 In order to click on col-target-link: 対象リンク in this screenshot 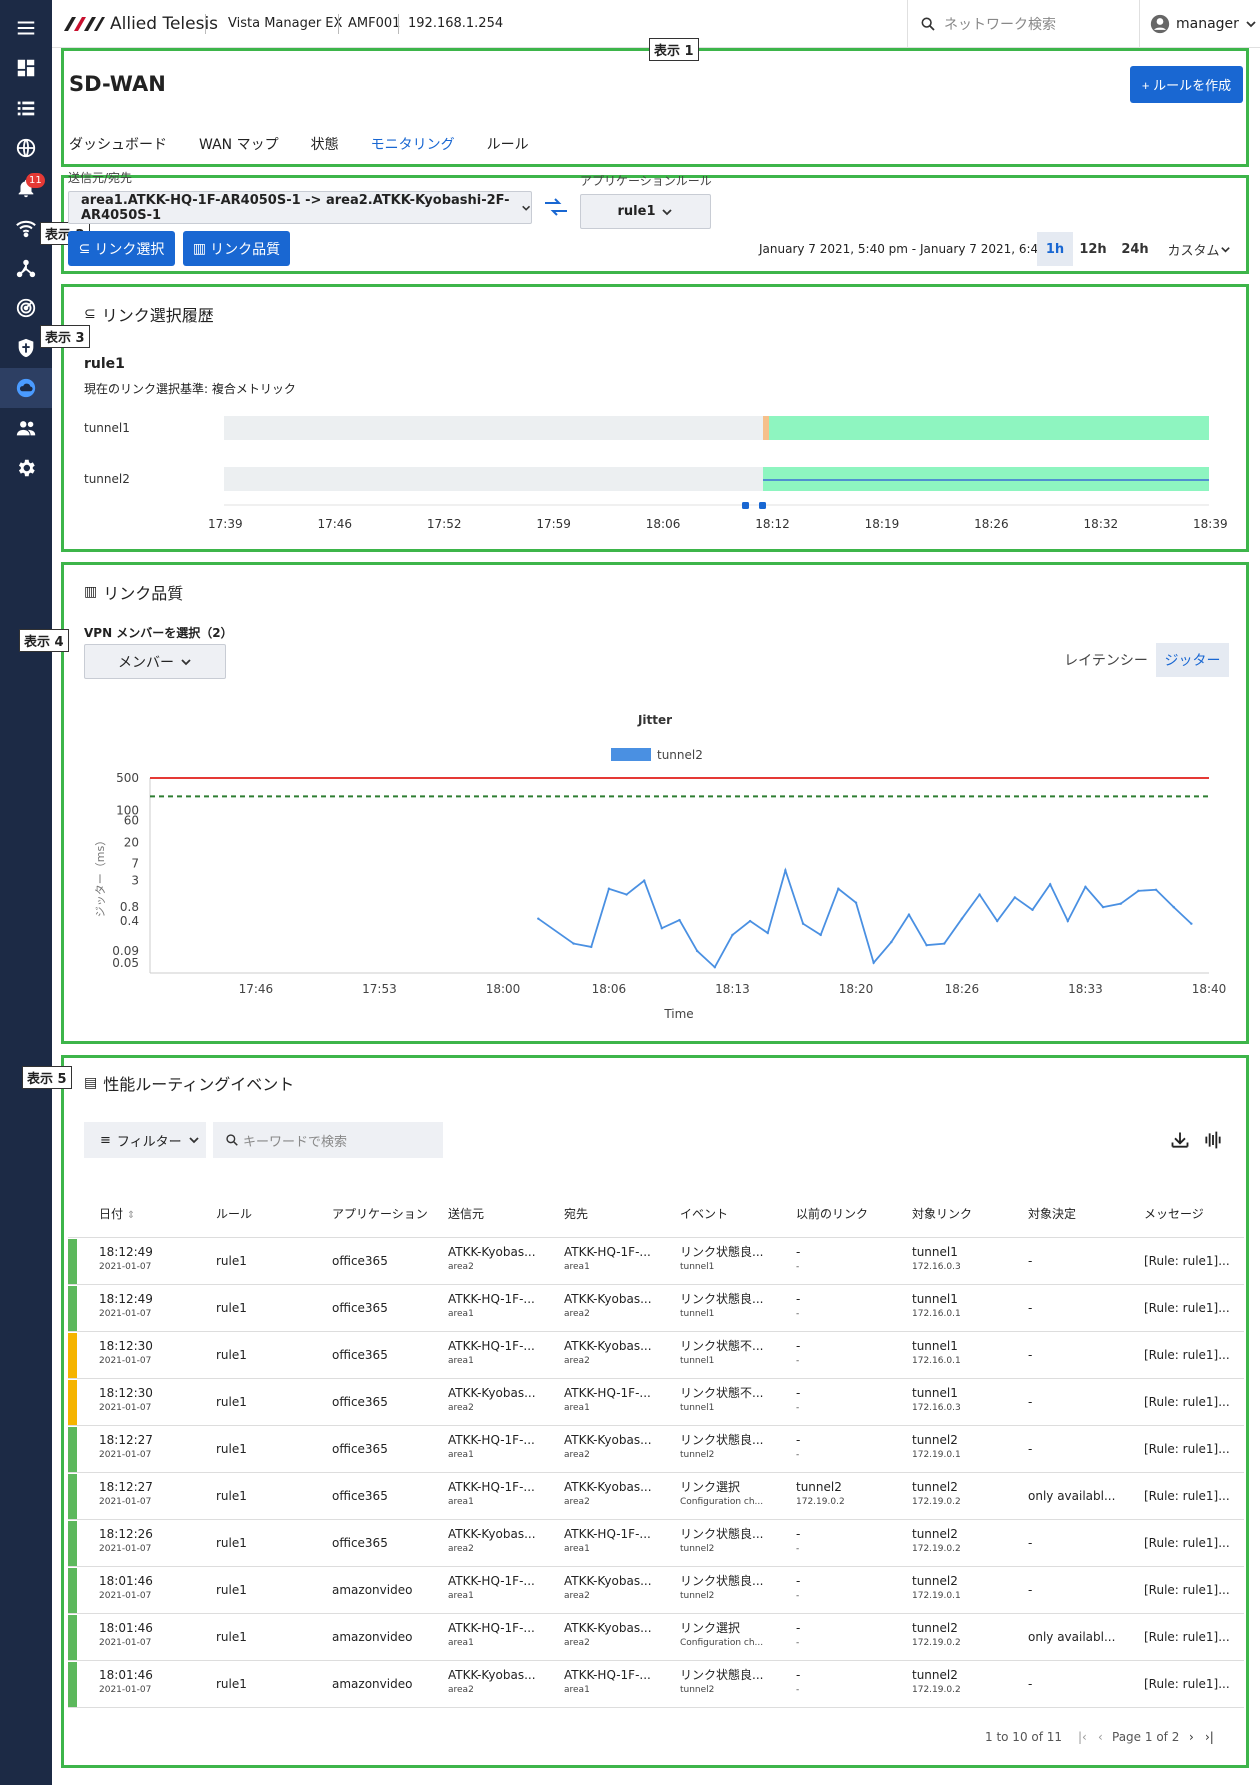, I will do `click(942, 1214)`.